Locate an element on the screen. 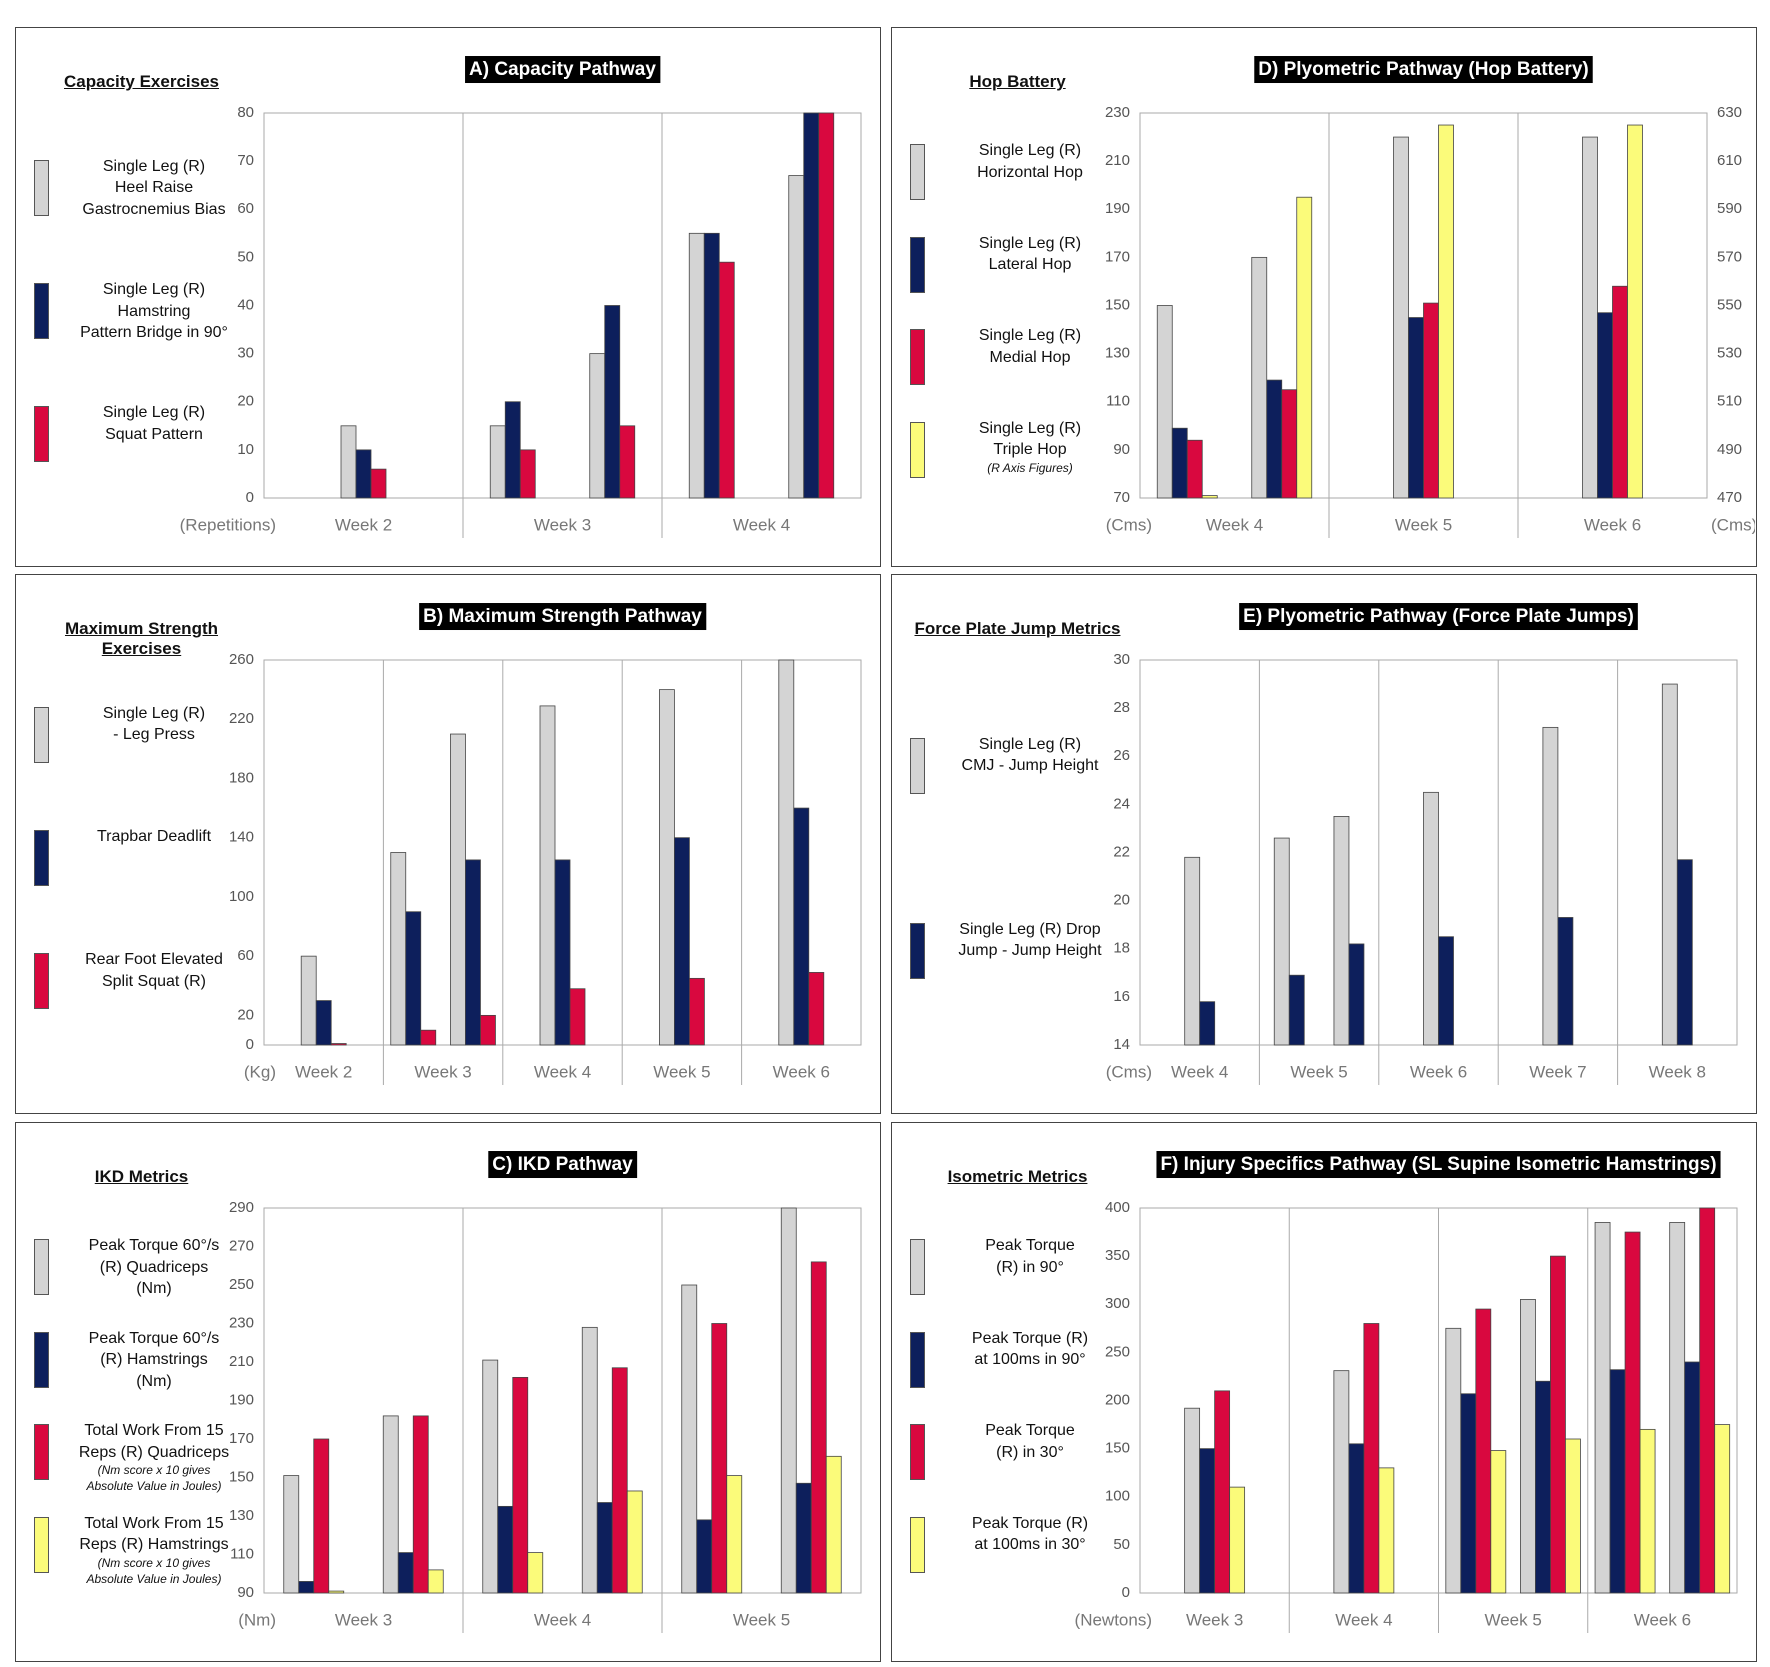 This screenshot has height=1667, width=1770. legend-entry: Single Leg (R) Horizontal Hop is located at coordinates (1030, 161).